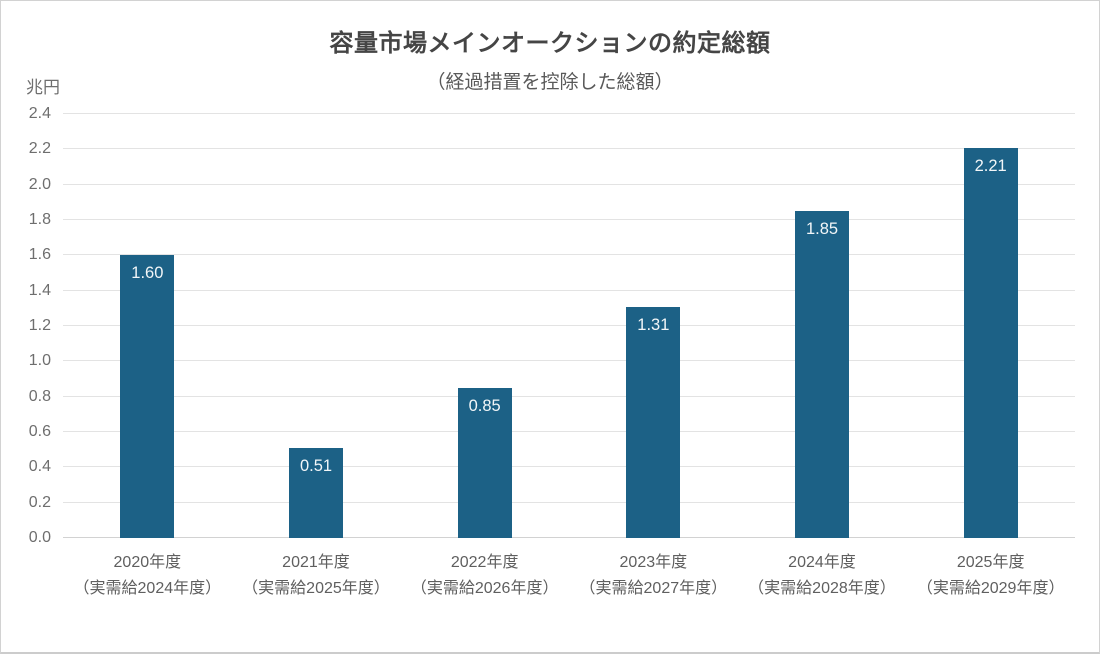 Image resolution: width=1100 pixels, height=654 pixels. Describe the element at coordinates (316, 465) in the screenshot. I see `bar-value-label: 0.51` at that location.